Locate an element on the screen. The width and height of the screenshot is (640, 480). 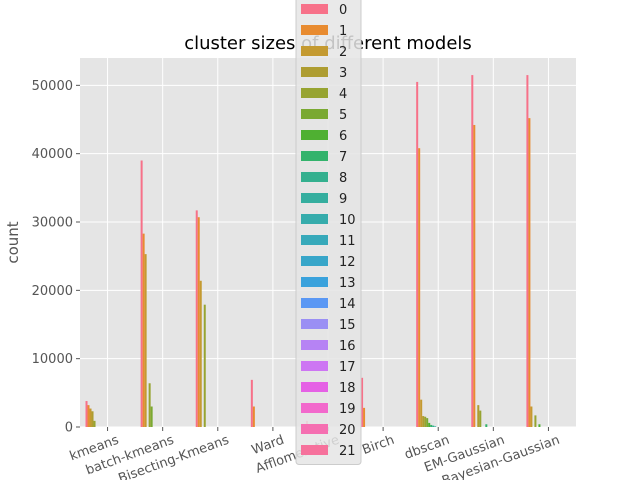
legend-label: 14 is located at coordinates (347, 304).